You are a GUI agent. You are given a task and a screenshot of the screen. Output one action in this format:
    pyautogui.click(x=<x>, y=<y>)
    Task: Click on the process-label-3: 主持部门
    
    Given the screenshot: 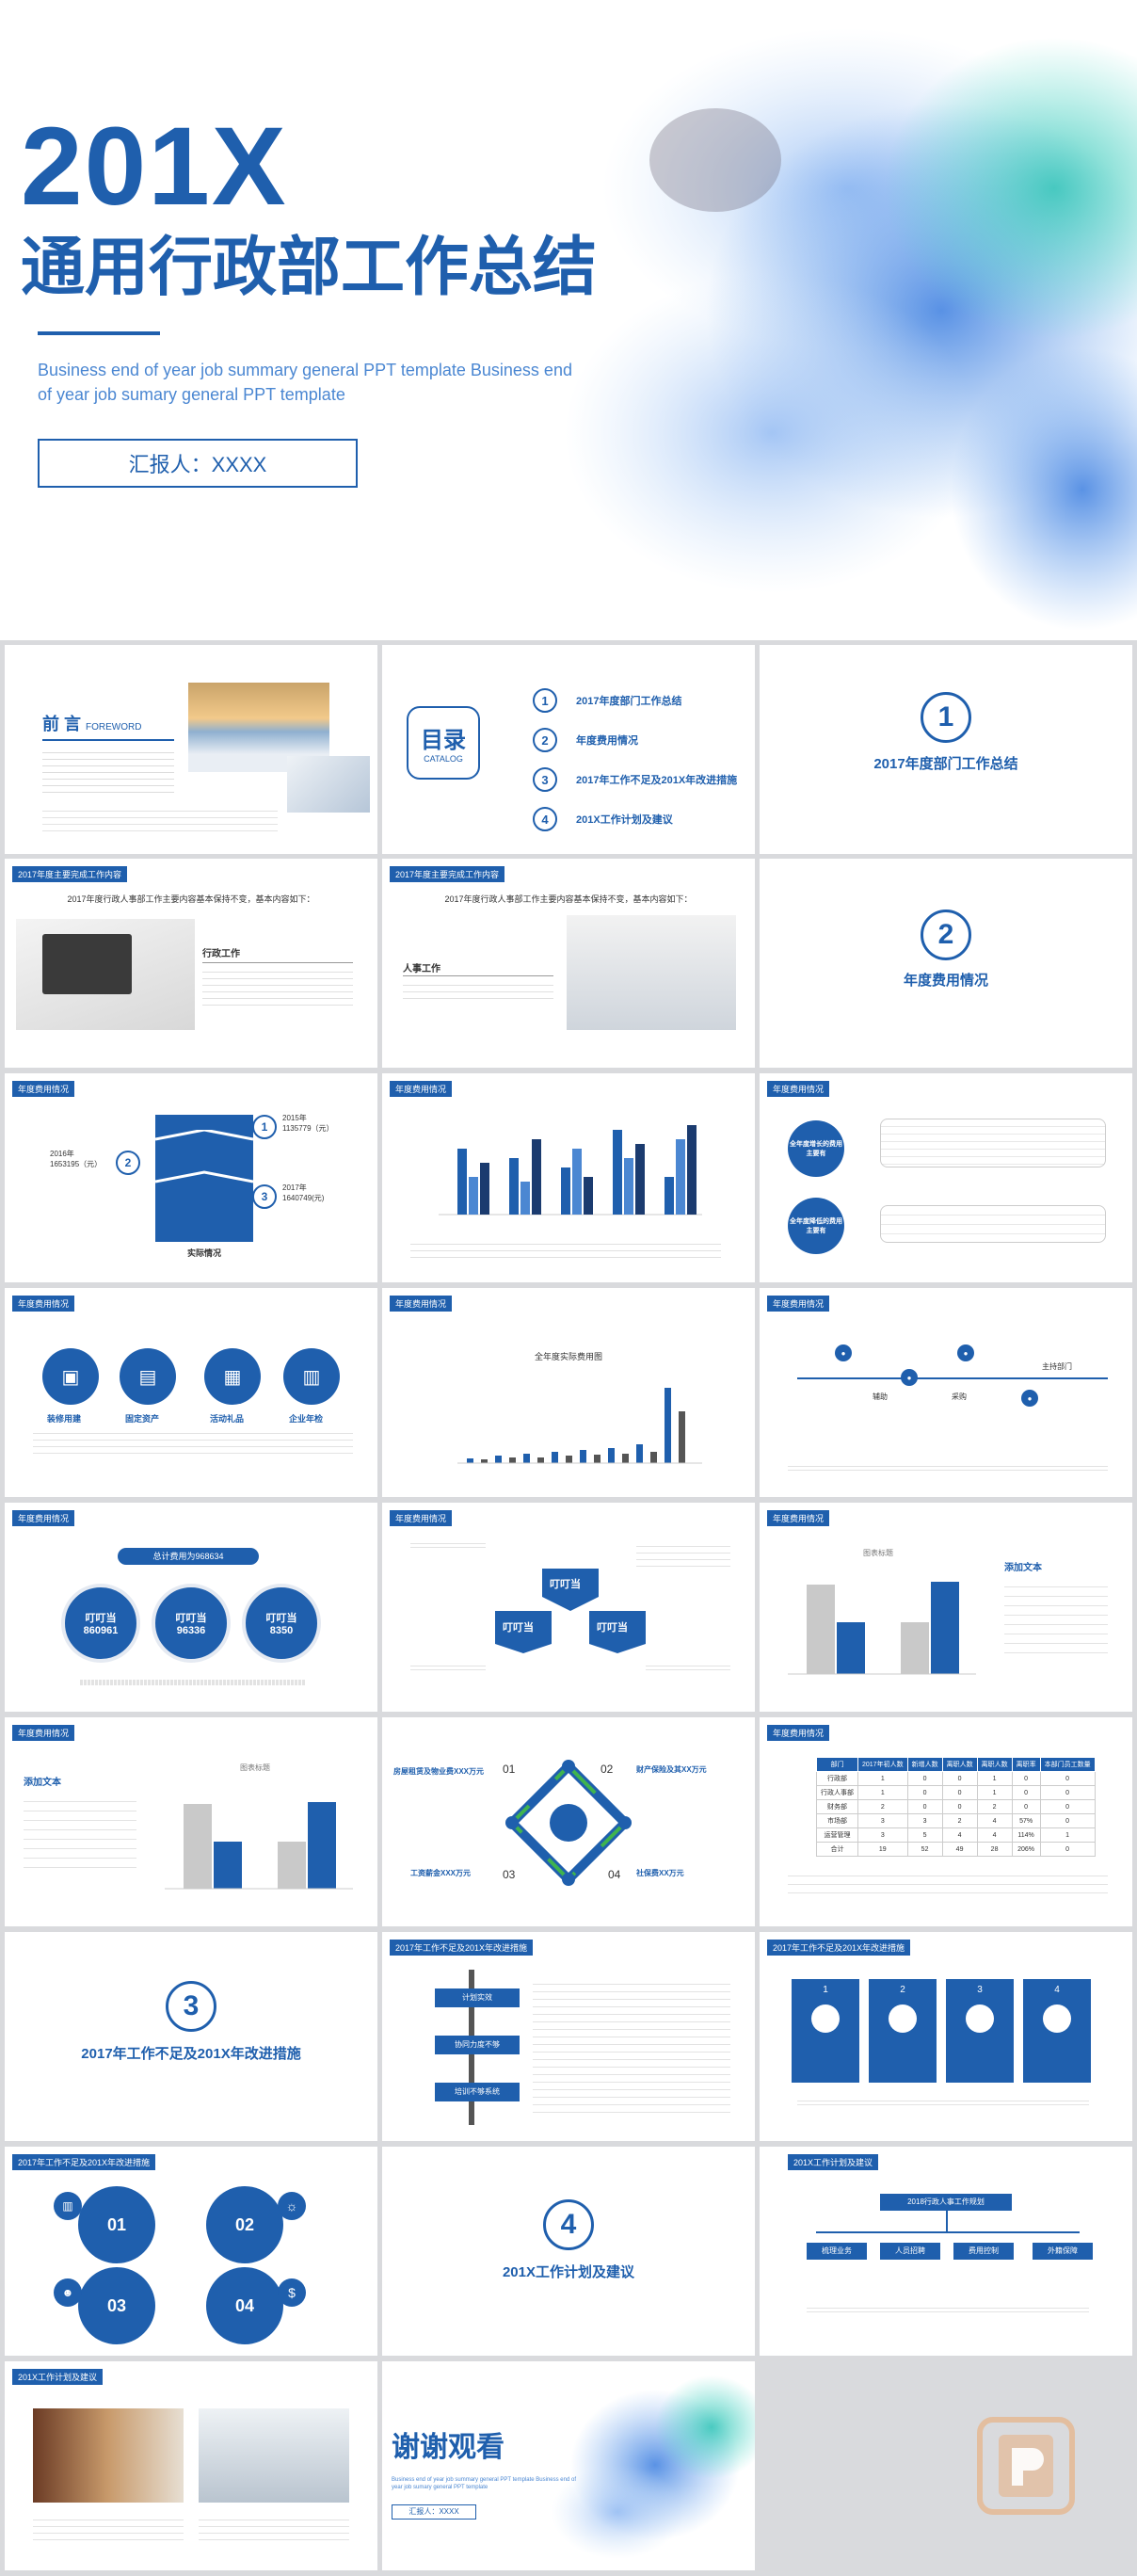 What is the action you would take?
    pyautogui.click(x=1057, y=1366)
    